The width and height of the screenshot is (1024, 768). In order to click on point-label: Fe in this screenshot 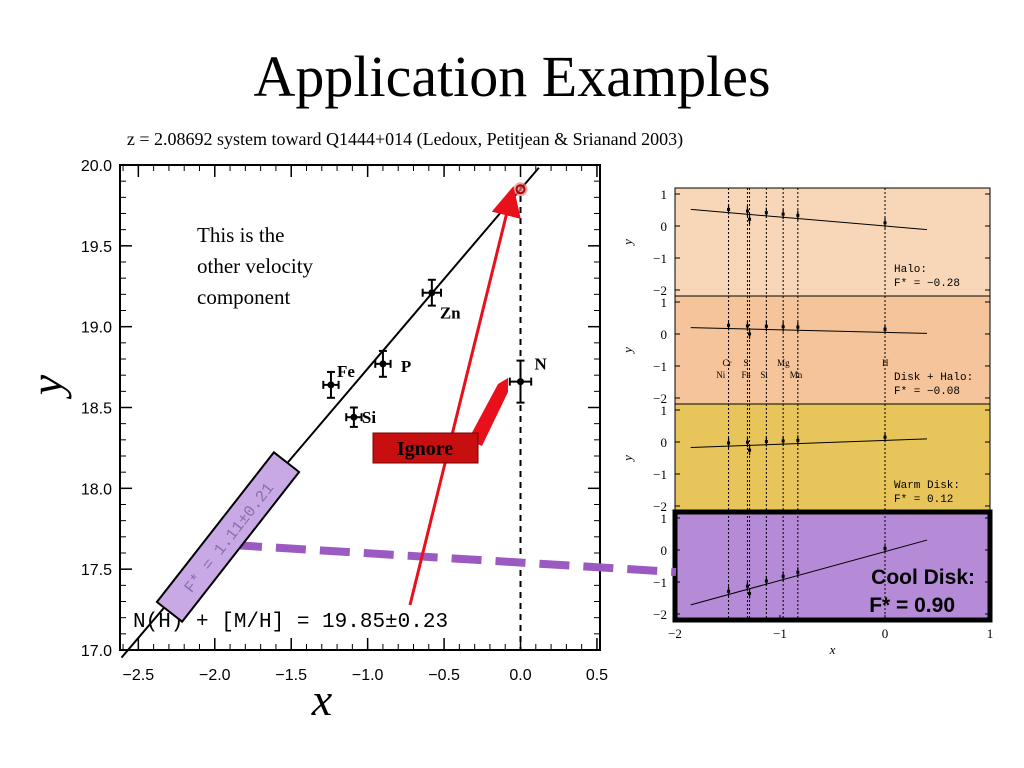, I will do `click(346, 371)`.